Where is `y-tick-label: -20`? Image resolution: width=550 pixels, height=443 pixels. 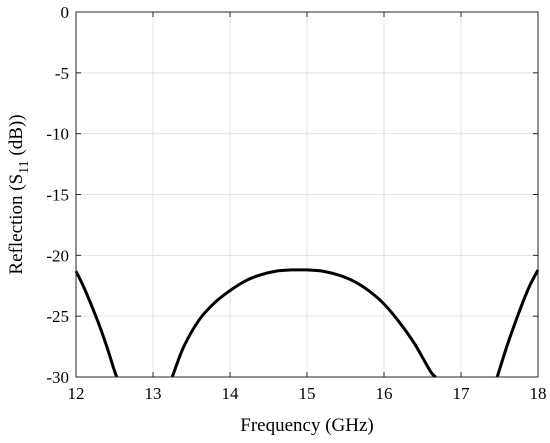
y-tick-label: -20 is located at coordinates (57, 255).